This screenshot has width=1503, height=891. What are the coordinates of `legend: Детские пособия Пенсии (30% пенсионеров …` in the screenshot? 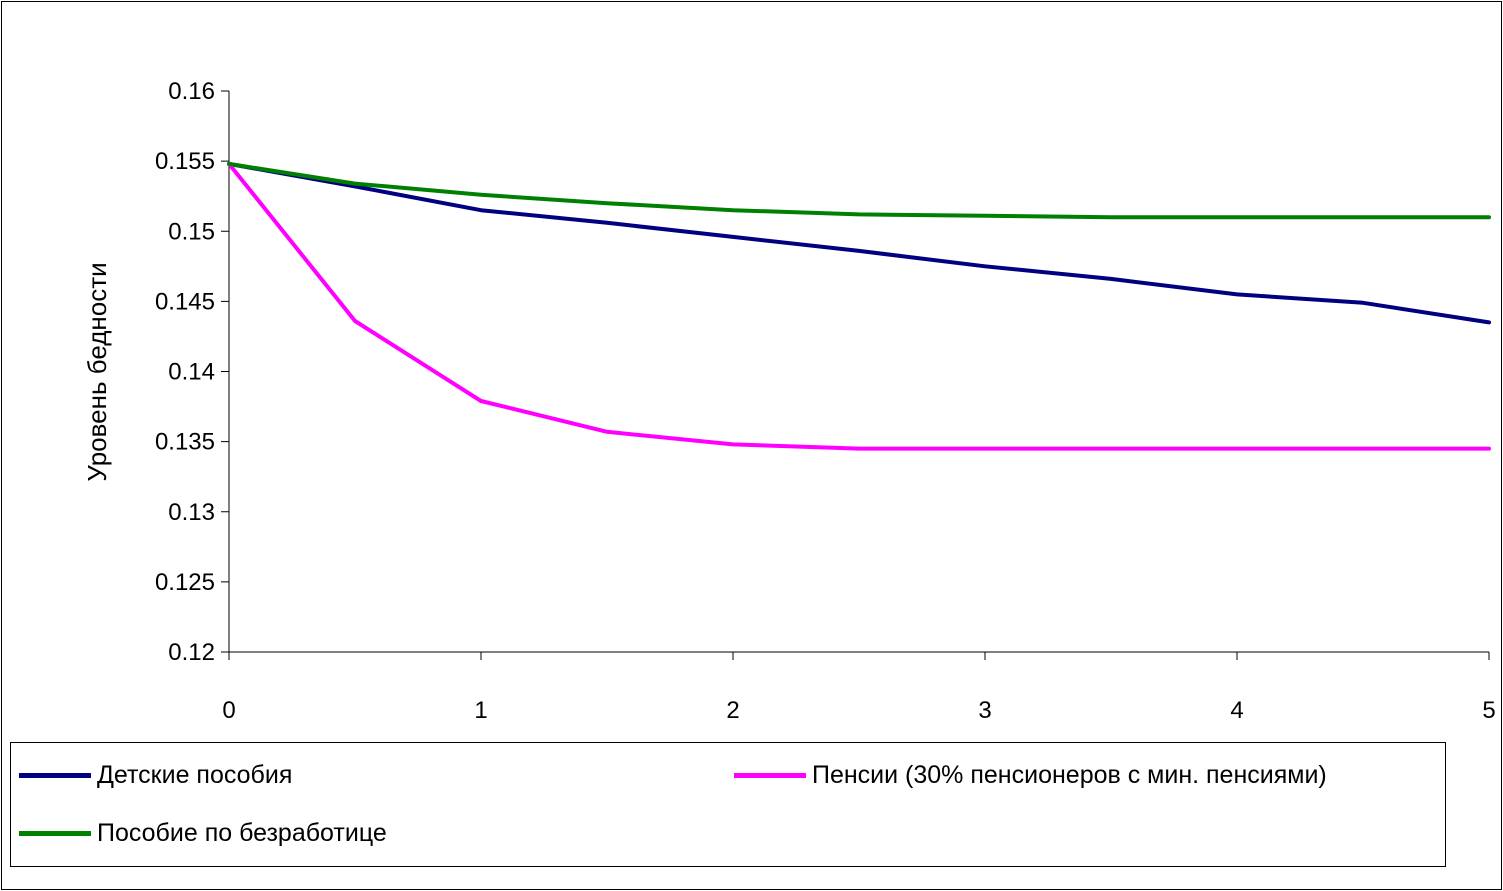 It's located at (728, 804).